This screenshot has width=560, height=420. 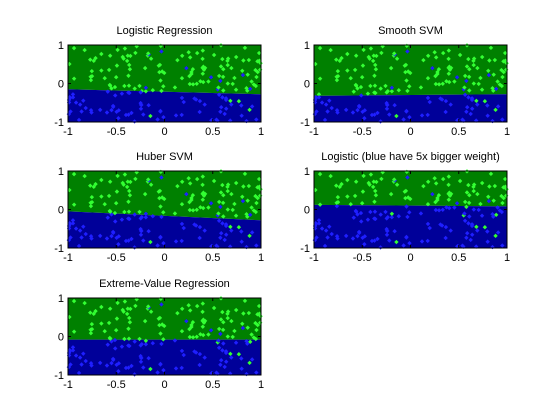 I want to click on subplot-3: -1 -0.5 0 0.5 1 -1 0 1 Huber SVM, so click(x=159, y=207).